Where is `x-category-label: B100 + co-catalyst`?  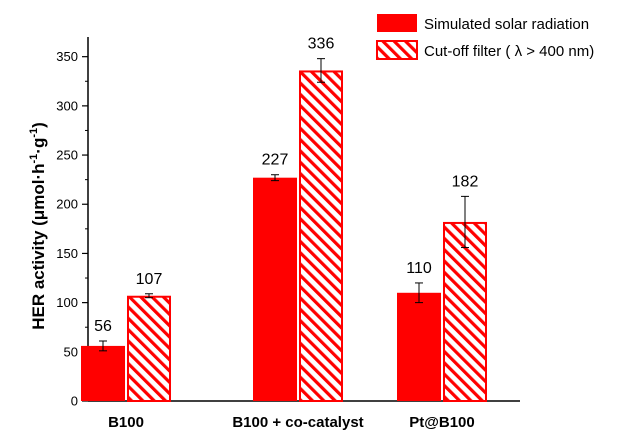
x-category-label: B100 + co-catalyst is located at coordinates (297, 422).